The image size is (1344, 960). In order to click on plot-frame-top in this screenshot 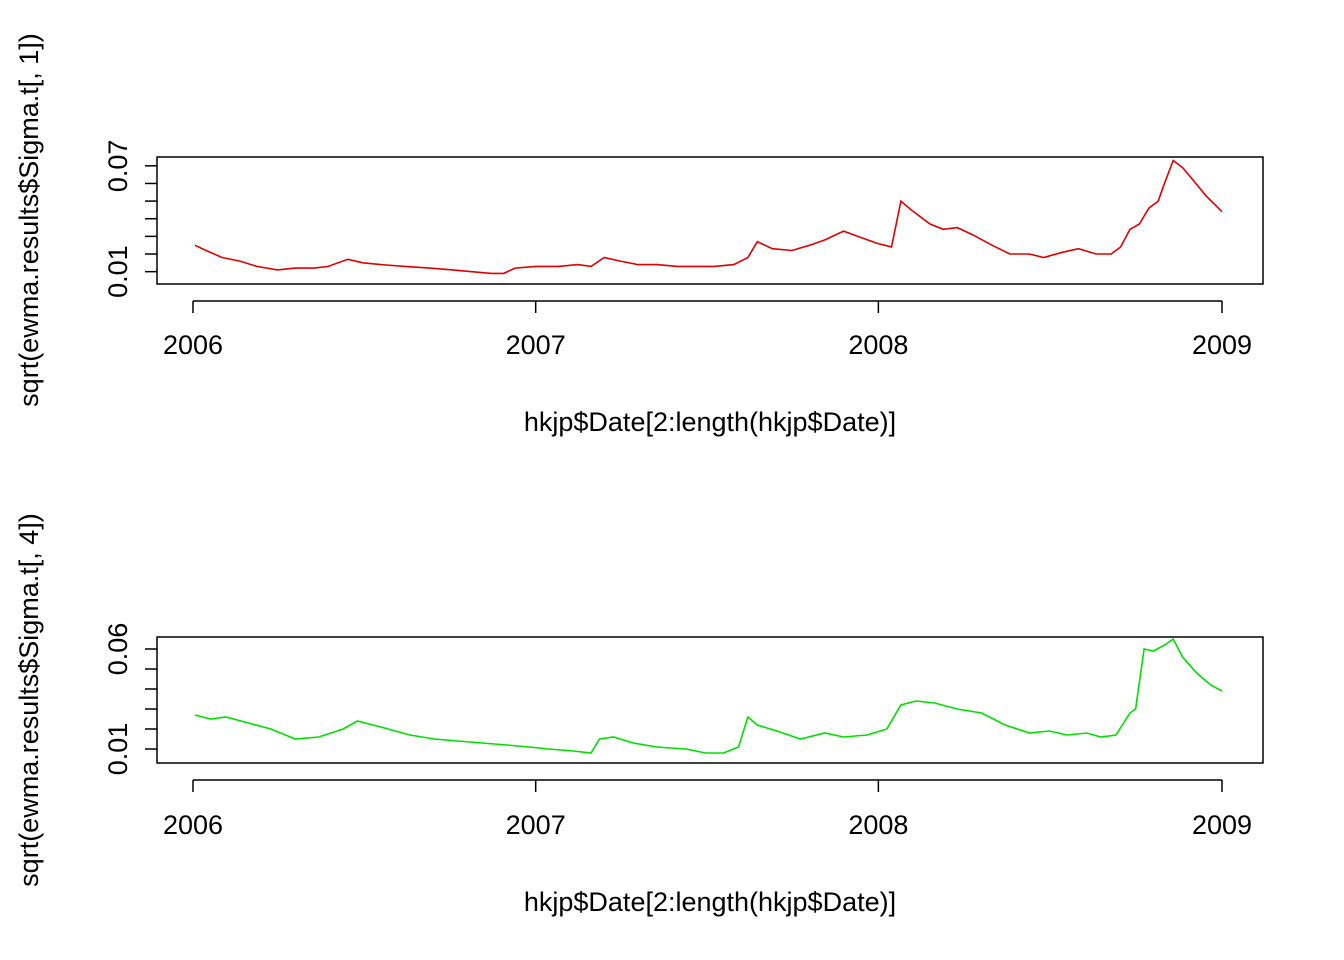, I will do `click(710, 220)`.